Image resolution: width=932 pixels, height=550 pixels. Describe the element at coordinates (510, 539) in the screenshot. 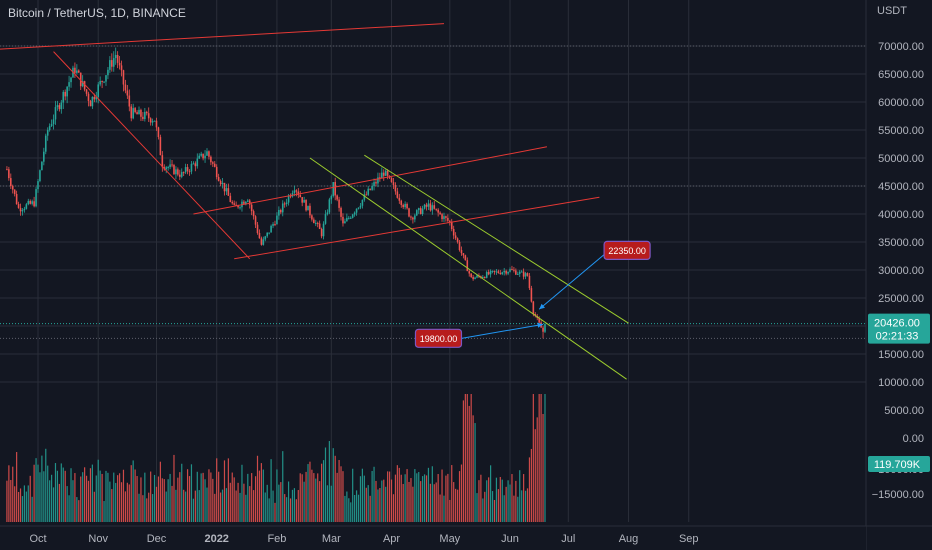

I see `x-tick-label: Jun` at that location.